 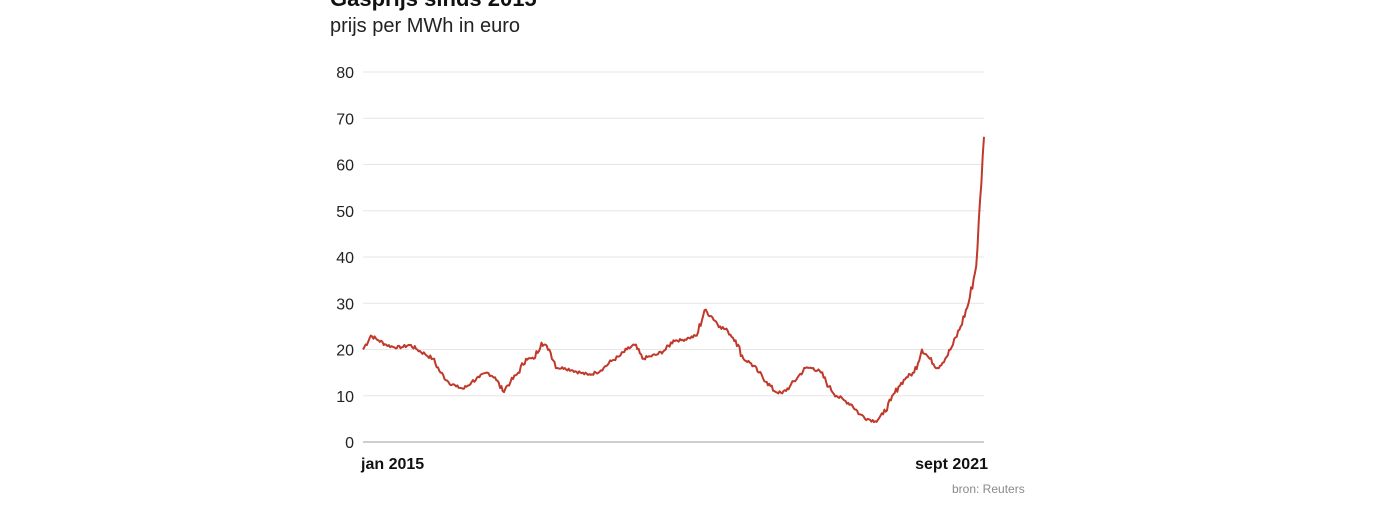 What do you see at coordinates (433, 6) in the screenshot?
I see `chart-title: Gasprijs sinds 2015` at bounding box center [433, 6].